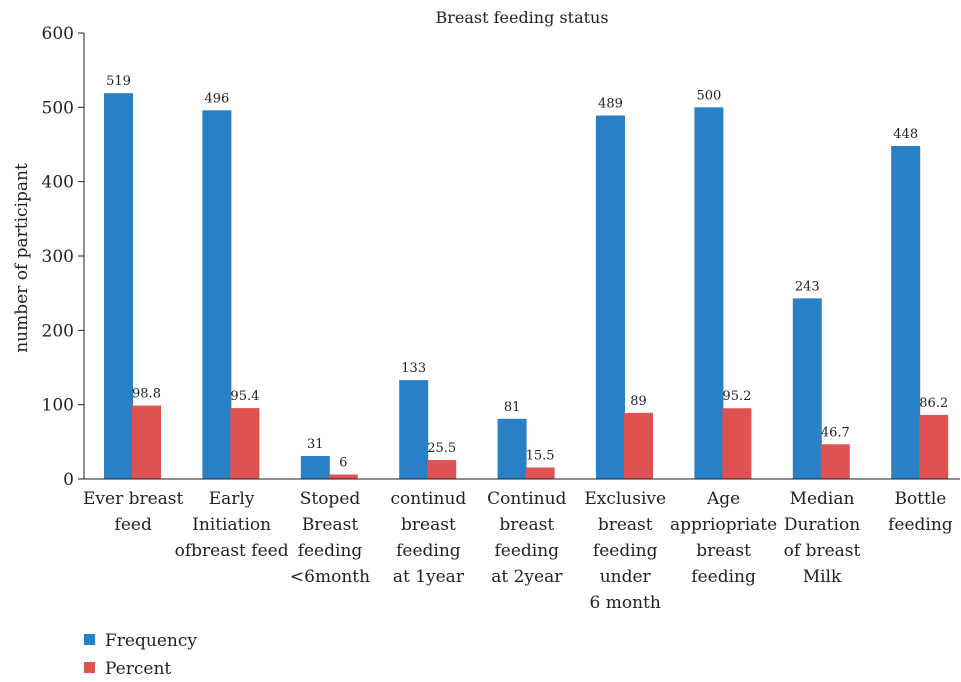 Image resolution: width=961 pixels, height=682 pixels. What do you see at coordinates (736, 396) in the screenshot?
I see `percent-value-label: 95.2` at bounding box center [736, 396].